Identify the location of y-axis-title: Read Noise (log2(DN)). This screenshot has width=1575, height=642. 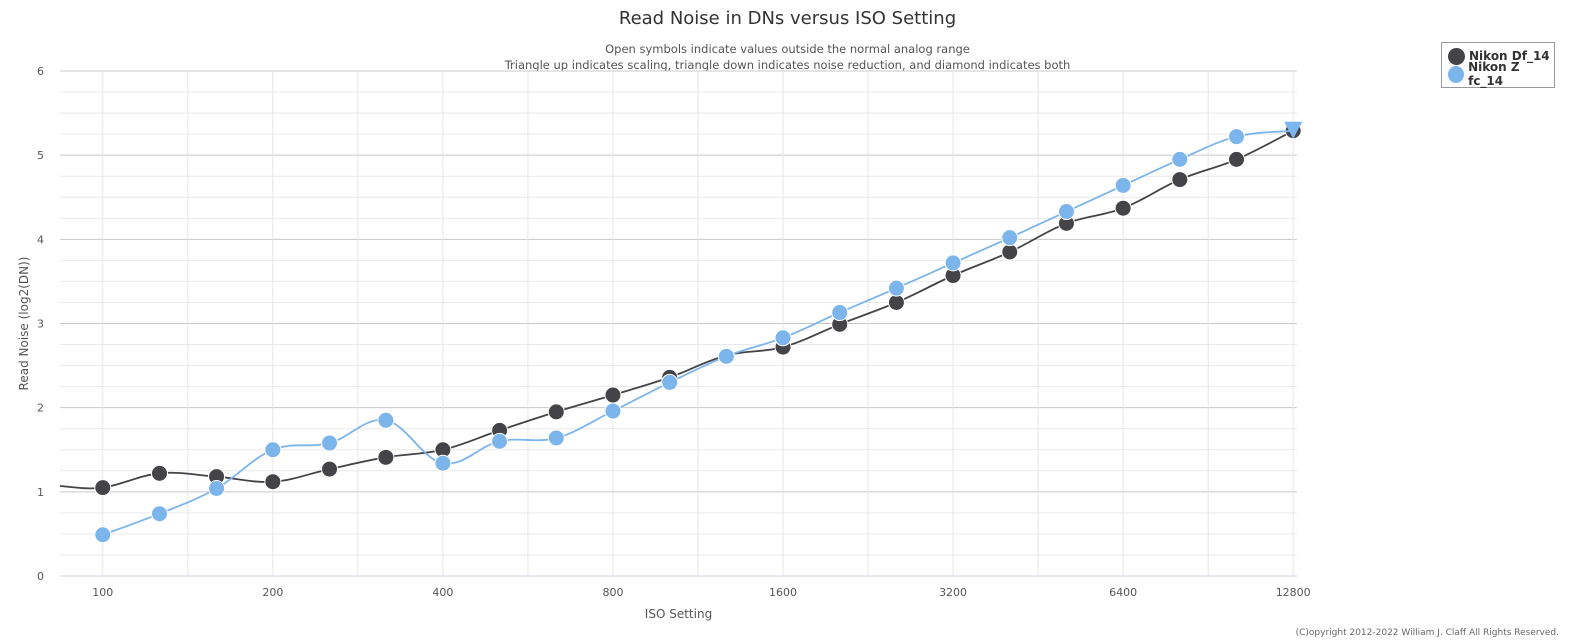
(24, 324).